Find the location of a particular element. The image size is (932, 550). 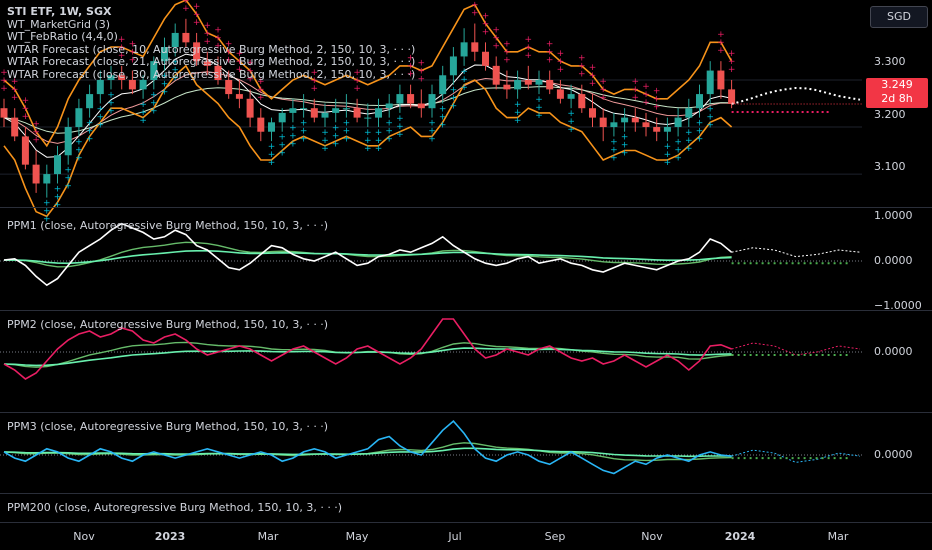

ppm3-smooth-fast is located at coordinates (367, 452).